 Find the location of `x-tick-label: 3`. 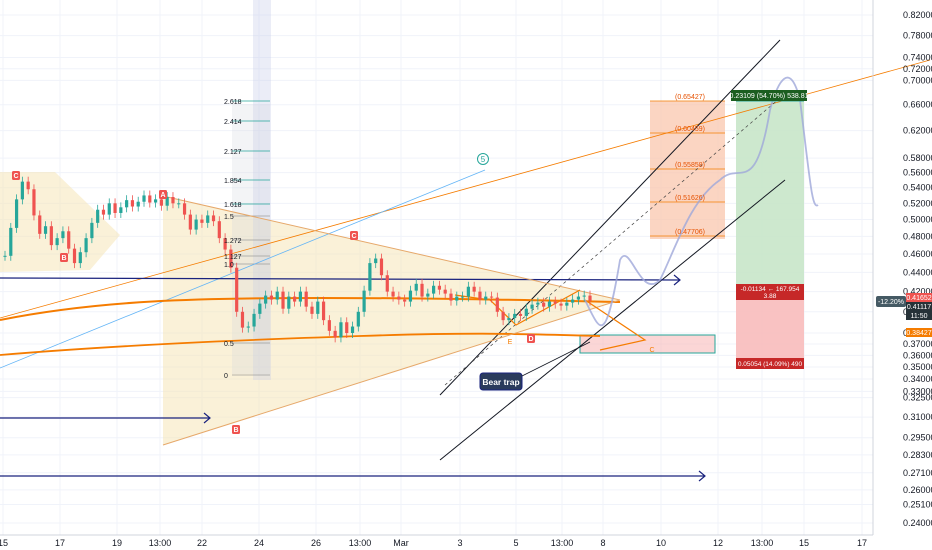

x-tick-label: 3 is located at coordinates (459, 543).